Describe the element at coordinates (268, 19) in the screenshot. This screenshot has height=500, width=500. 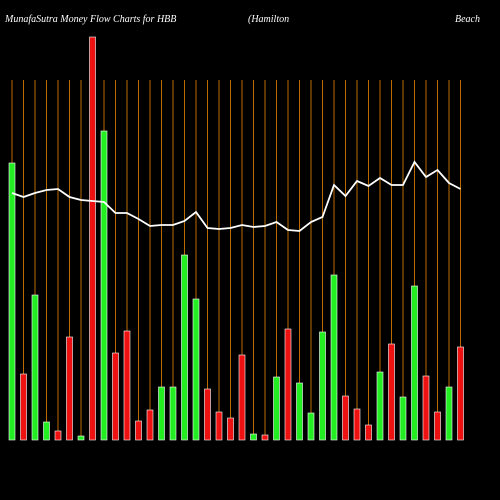
I see `chart-title: (Hamilton` at that location.